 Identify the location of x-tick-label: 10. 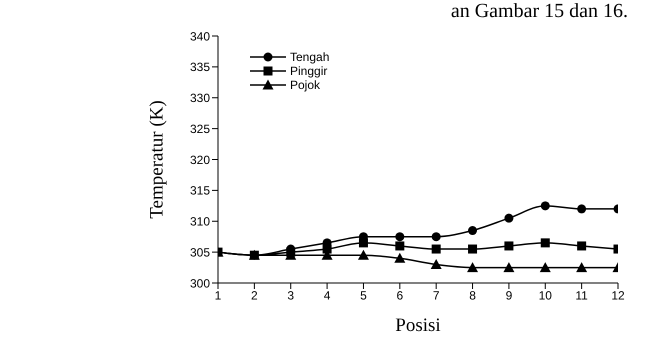
(545, 295).